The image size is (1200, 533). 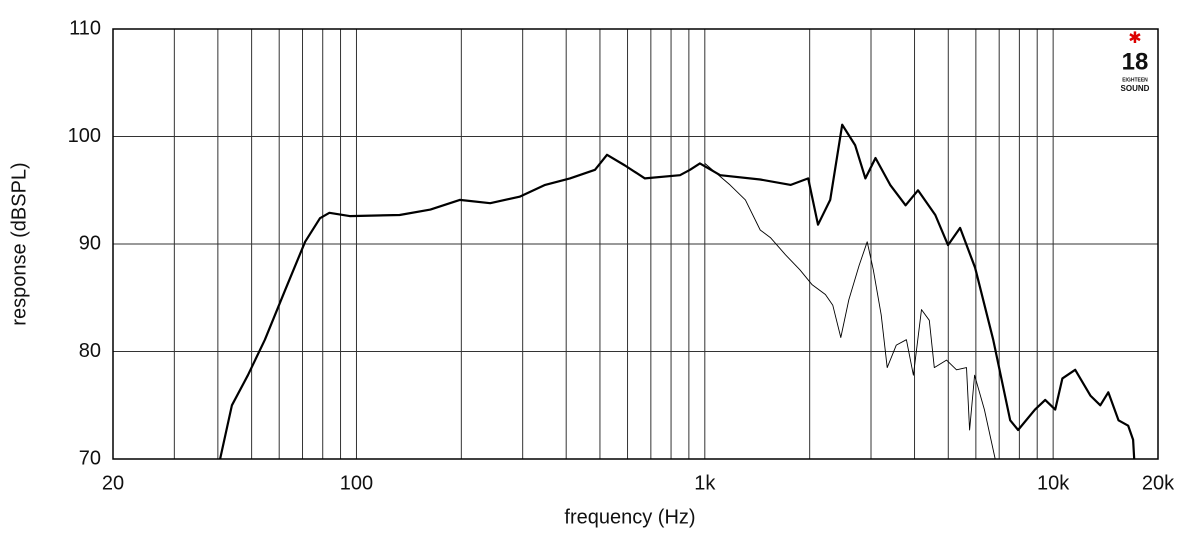 What do you see at coordinates (356, 483) in the screenshot?
I see `x-tick-label: 100` at bounding box center [356, 483].